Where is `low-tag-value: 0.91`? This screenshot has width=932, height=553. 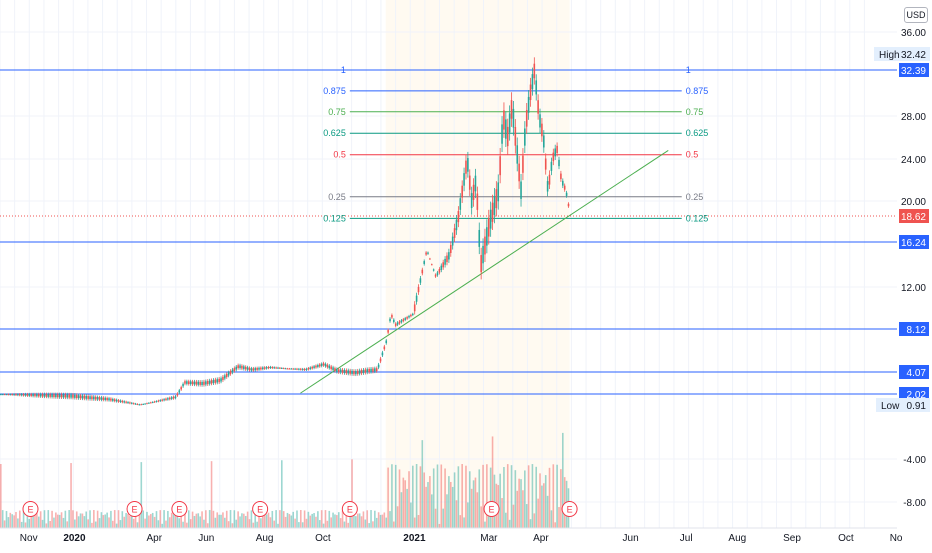 low-tag-value: 0.91 is located at coordinates (917, 406).